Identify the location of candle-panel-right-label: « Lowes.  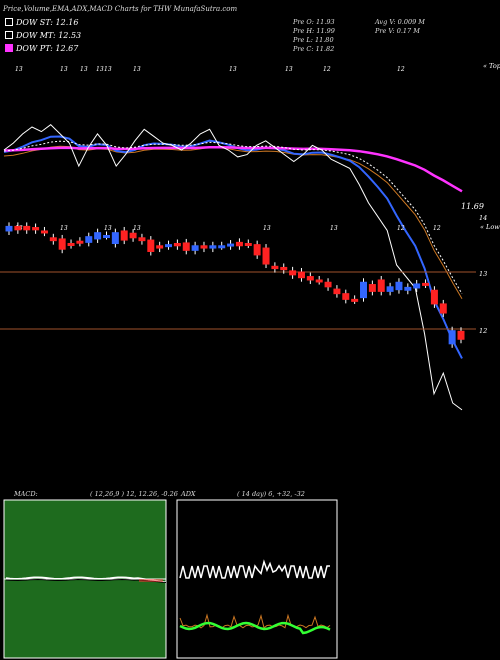
(490, 227).